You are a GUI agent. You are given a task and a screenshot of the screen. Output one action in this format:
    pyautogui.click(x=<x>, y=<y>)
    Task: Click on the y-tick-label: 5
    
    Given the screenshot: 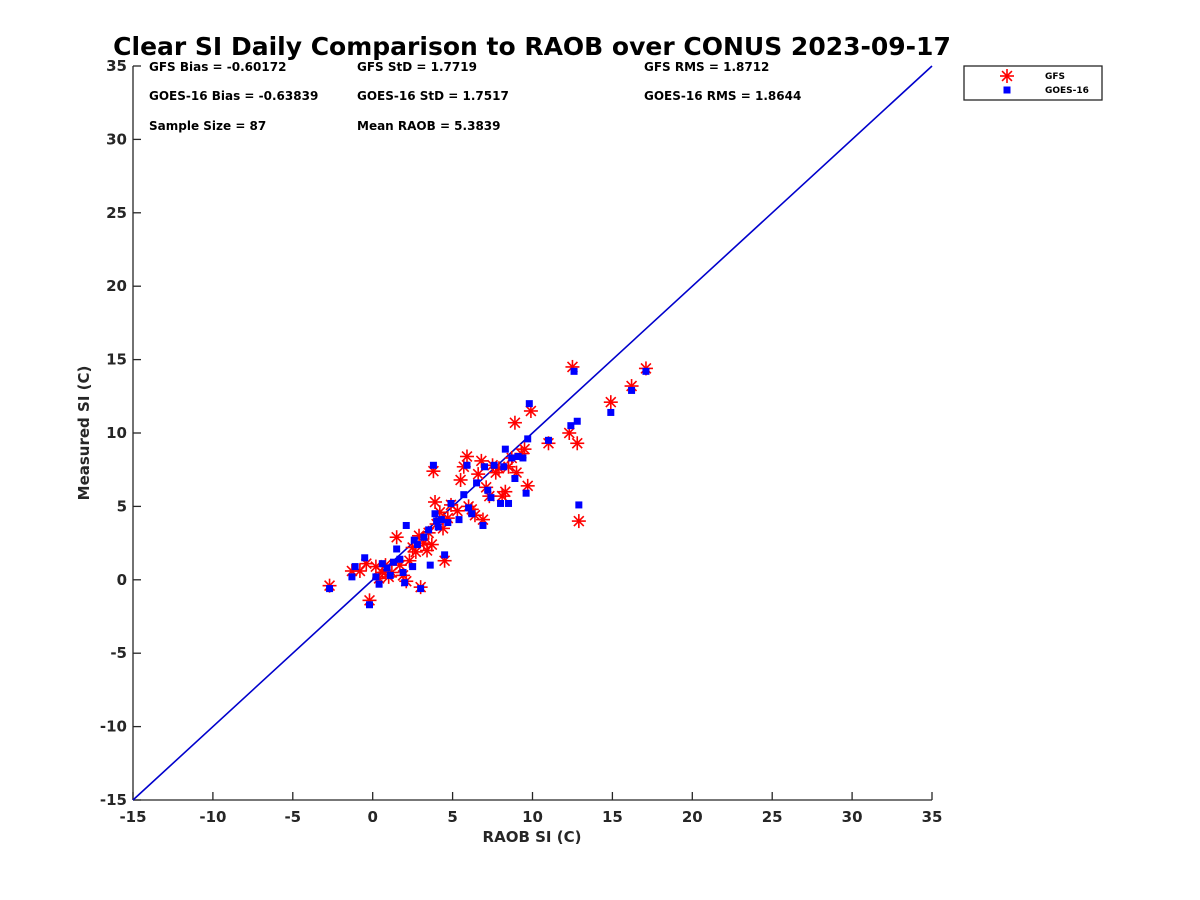 What is the action you would take?
    pyautogui.click(x=122, y=506)
    